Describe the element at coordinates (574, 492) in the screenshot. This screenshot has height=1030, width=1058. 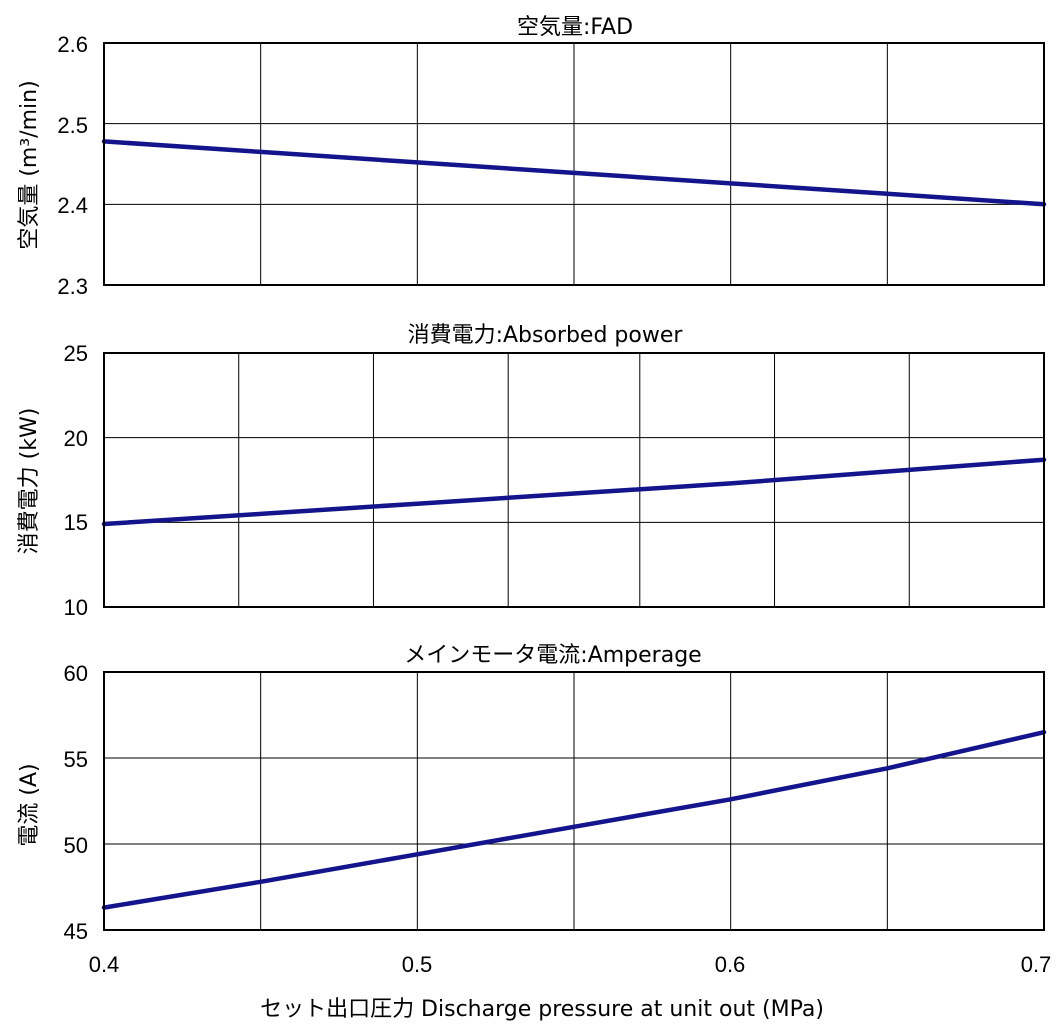
I see `power-series-line` at that location.